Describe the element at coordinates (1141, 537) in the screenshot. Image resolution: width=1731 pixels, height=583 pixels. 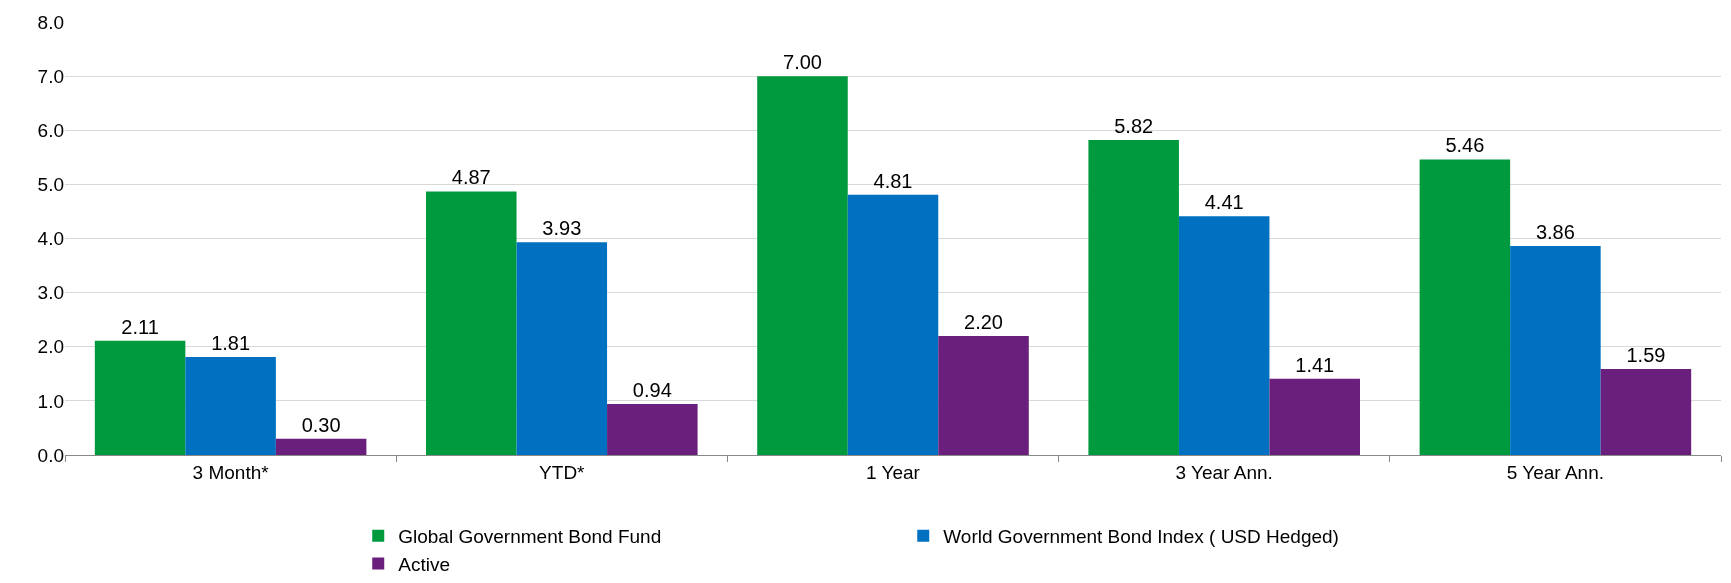
I see `legend-label: World Government Bond Index ( USD Hedged)` at that location.